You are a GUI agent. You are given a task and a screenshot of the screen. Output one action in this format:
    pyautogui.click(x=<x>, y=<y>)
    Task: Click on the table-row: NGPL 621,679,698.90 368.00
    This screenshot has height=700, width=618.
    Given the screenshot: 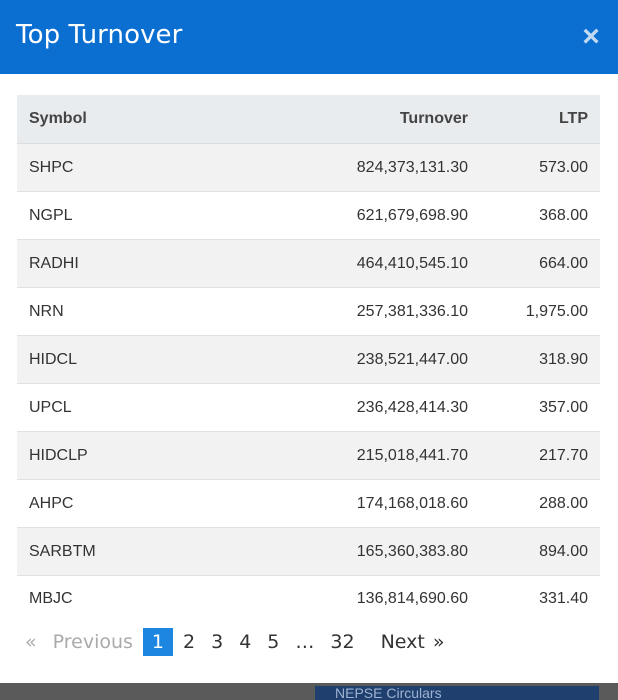 What is the action you would take?
    pyautogui.click(x=308, y=215)
    